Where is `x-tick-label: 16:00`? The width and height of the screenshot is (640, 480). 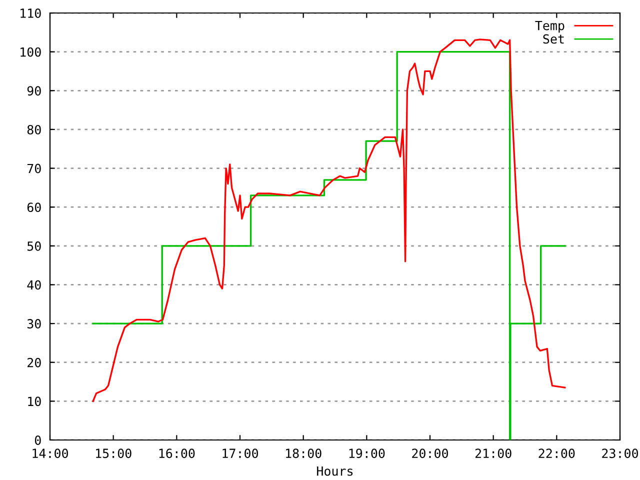 x-tick-label: 16:00 is located at coordinates (177, 453).